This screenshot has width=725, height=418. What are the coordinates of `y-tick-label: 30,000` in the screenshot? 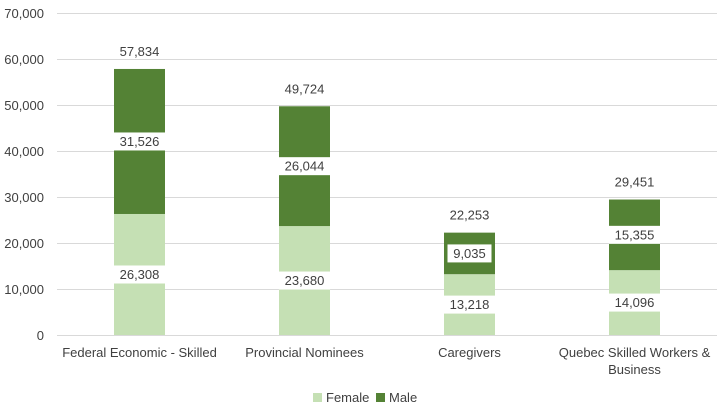 It's located at (24, 197).